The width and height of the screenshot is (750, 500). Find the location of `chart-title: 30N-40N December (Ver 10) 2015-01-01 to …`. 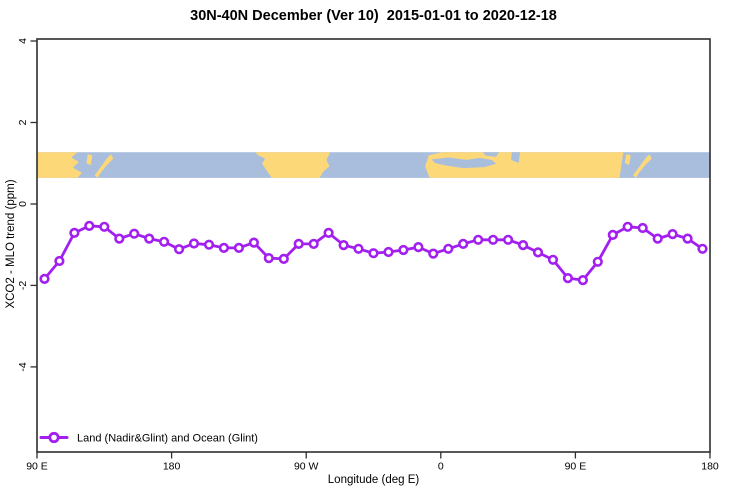

chart-title: 30N-40N December (Ver 10) 2015-01-01 to … is located at coordinates (373, 16).